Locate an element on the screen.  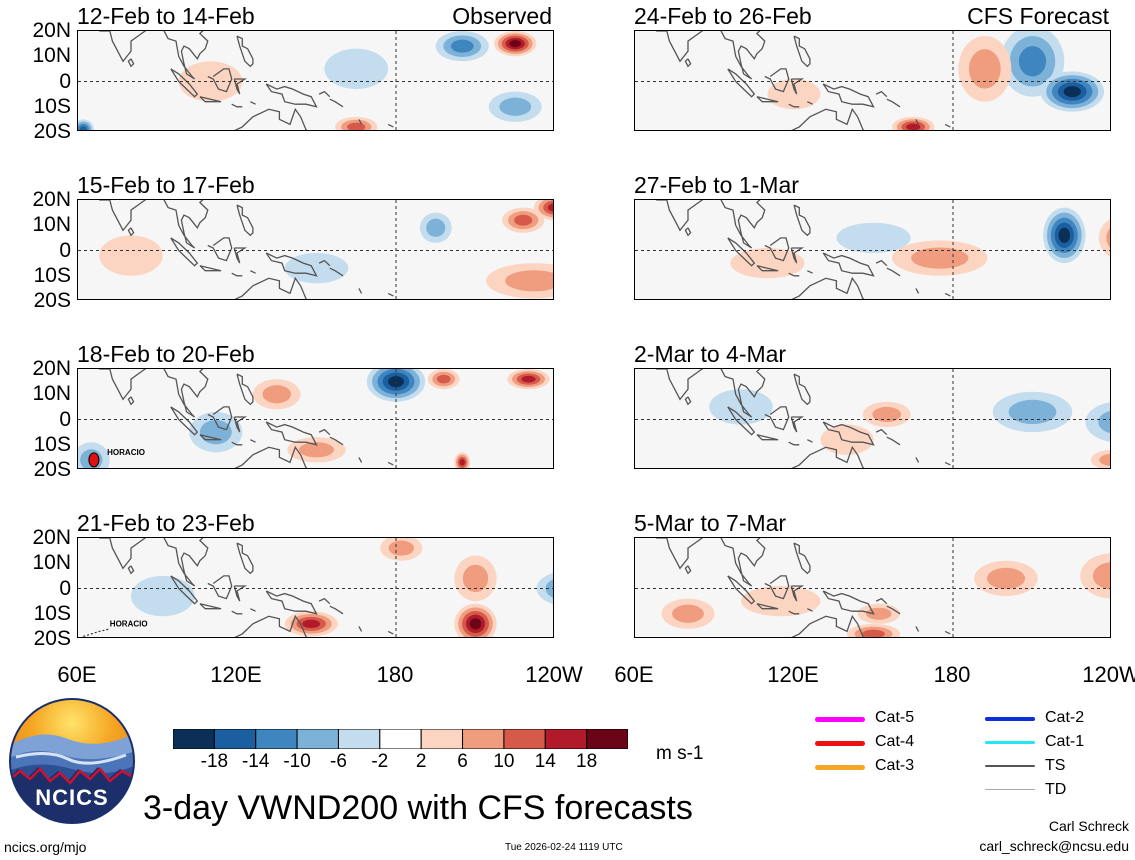
colorbar-tick-label: -14 is located at coordinates (255, 761).